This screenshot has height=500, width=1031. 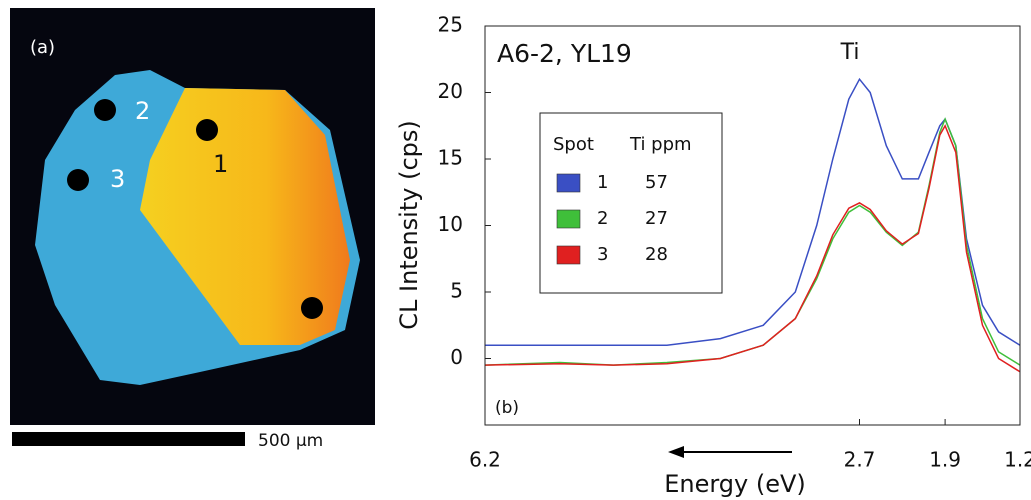 What do you see at coordinates (602, 218) in the screenshot?
I see `legend-label: 2` at bounding box center [602, 218].